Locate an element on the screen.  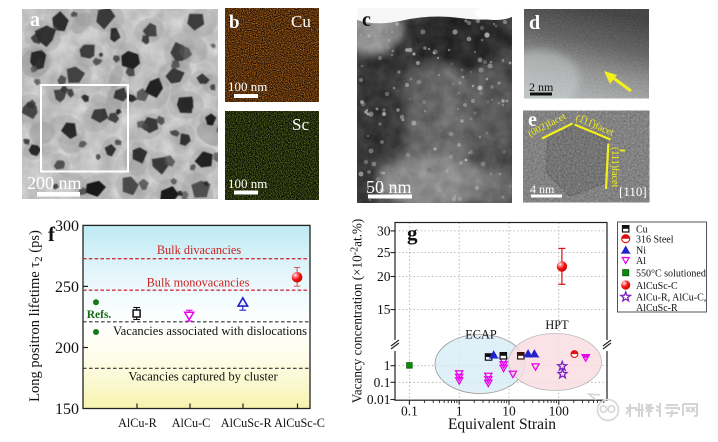
svg-text: 4 nm is located at coordinates (542, 189).